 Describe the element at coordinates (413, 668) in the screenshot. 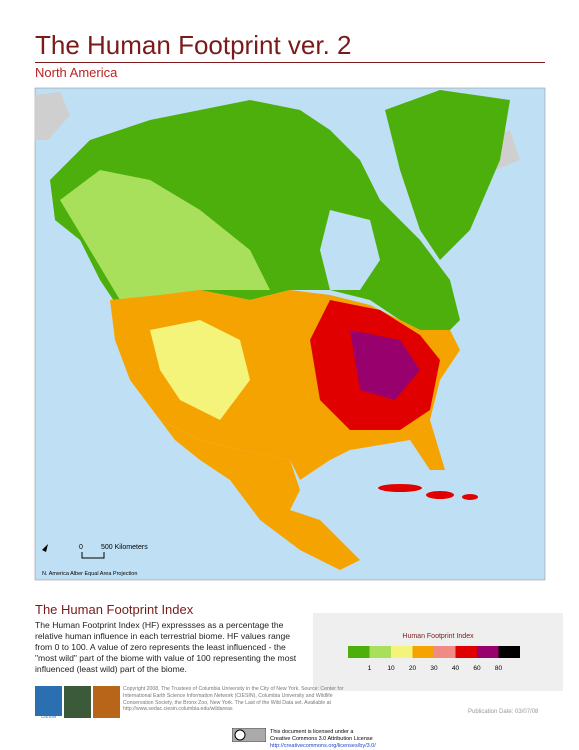

I see `legend-label: 20` at that location.